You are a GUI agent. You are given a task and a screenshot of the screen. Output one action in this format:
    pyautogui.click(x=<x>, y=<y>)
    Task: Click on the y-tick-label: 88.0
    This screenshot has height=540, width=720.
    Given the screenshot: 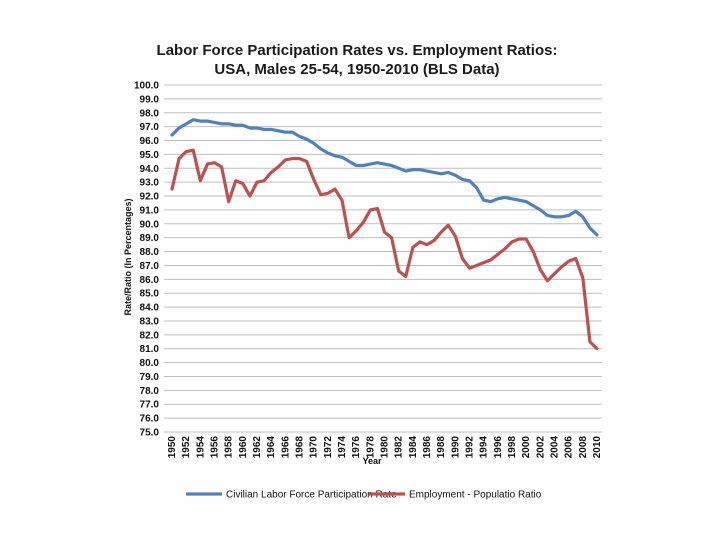 What is the action you would take?
    pyautogui.click(x=150, y=252)
    